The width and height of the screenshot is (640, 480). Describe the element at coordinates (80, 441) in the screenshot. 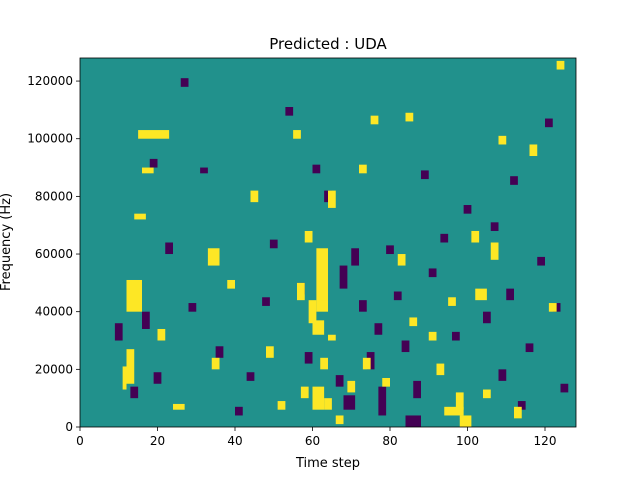

I see `x-tick-label: 0` at that location.